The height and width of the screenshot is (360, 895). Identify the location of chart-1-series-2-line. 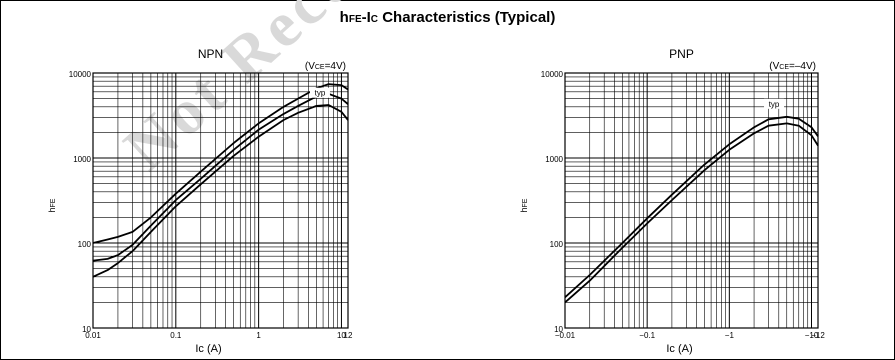
(220, 177).